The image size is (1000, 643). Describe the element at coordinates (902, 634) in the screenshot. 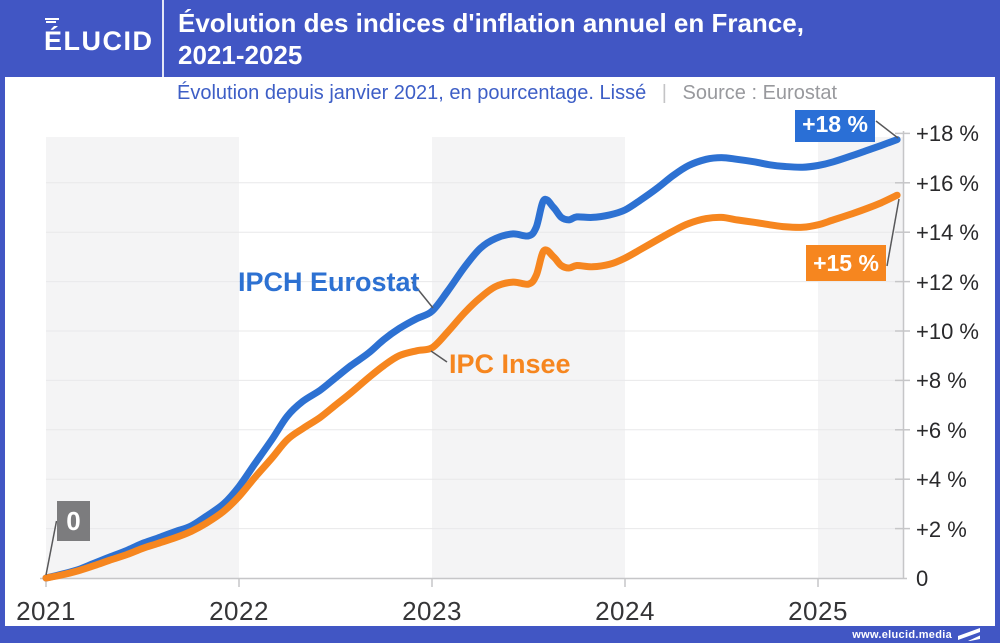

I see `footer-url: www.elucid.media` at that location.